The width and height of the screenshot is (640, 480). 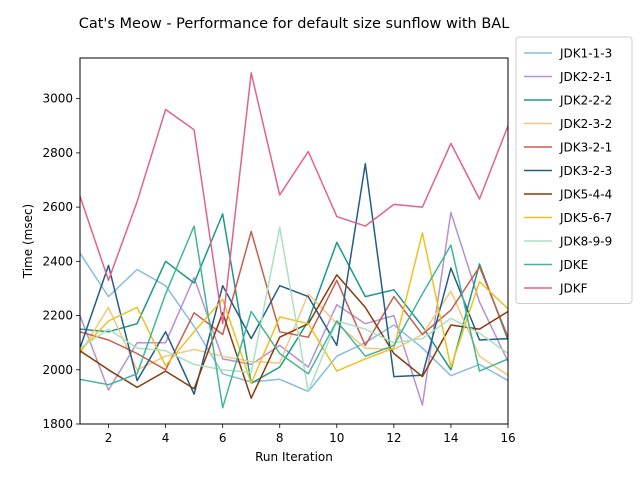 I want to click on y-tick-label: 1800, so click(x=57, y=424).